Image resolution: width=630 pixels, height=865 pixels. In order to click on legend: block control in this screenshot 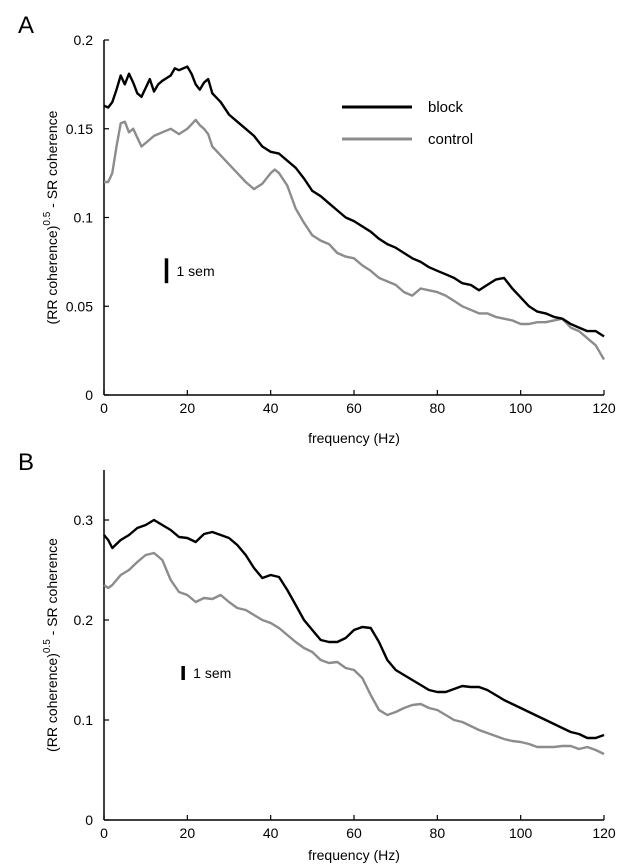, I will do `click(407, 123)`.